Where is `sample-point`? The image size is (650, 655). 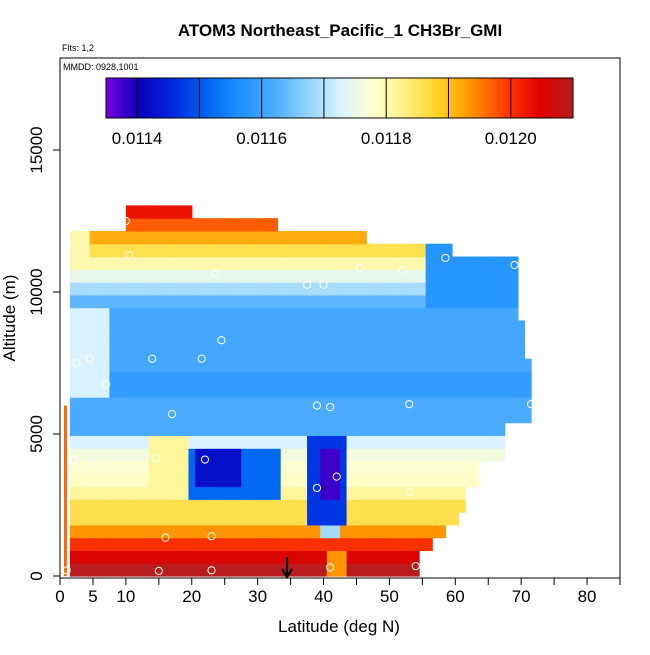 sample-point is located at coordinates (76, 363).